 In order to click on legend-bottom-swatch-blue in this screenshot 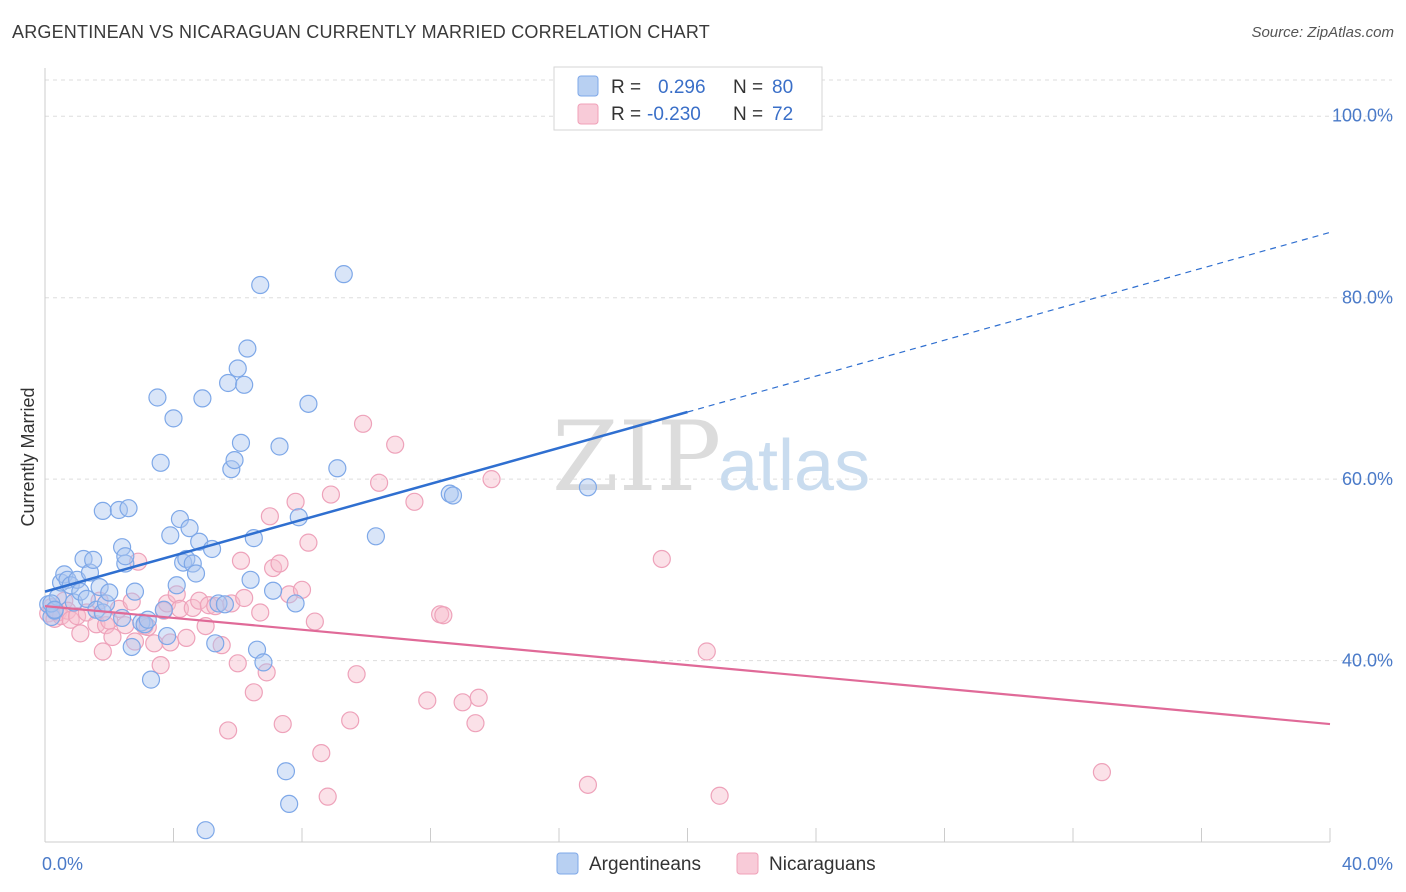, I will do `click(567, 863)`.